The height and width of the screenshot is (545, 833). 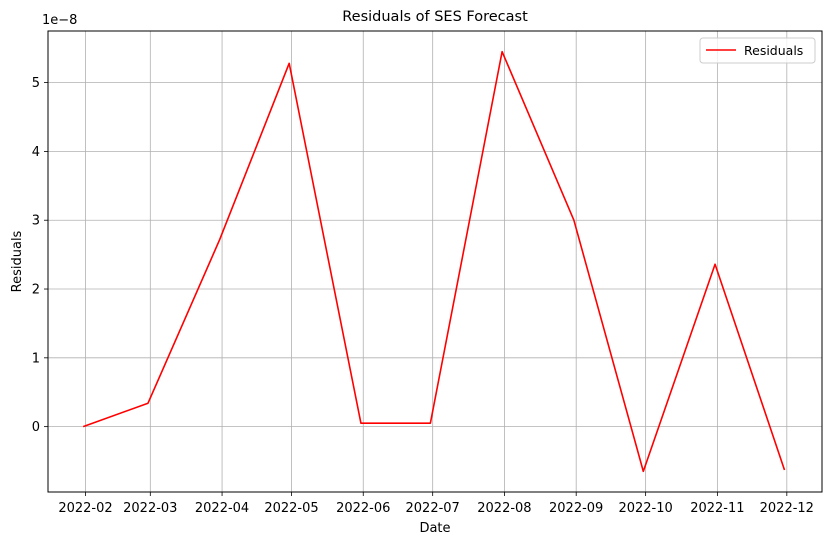 What do you see at coordinates (717, 508) in the screenshot?
I see `x-tick-label: 2022-11` at bounding box center [717, 508].